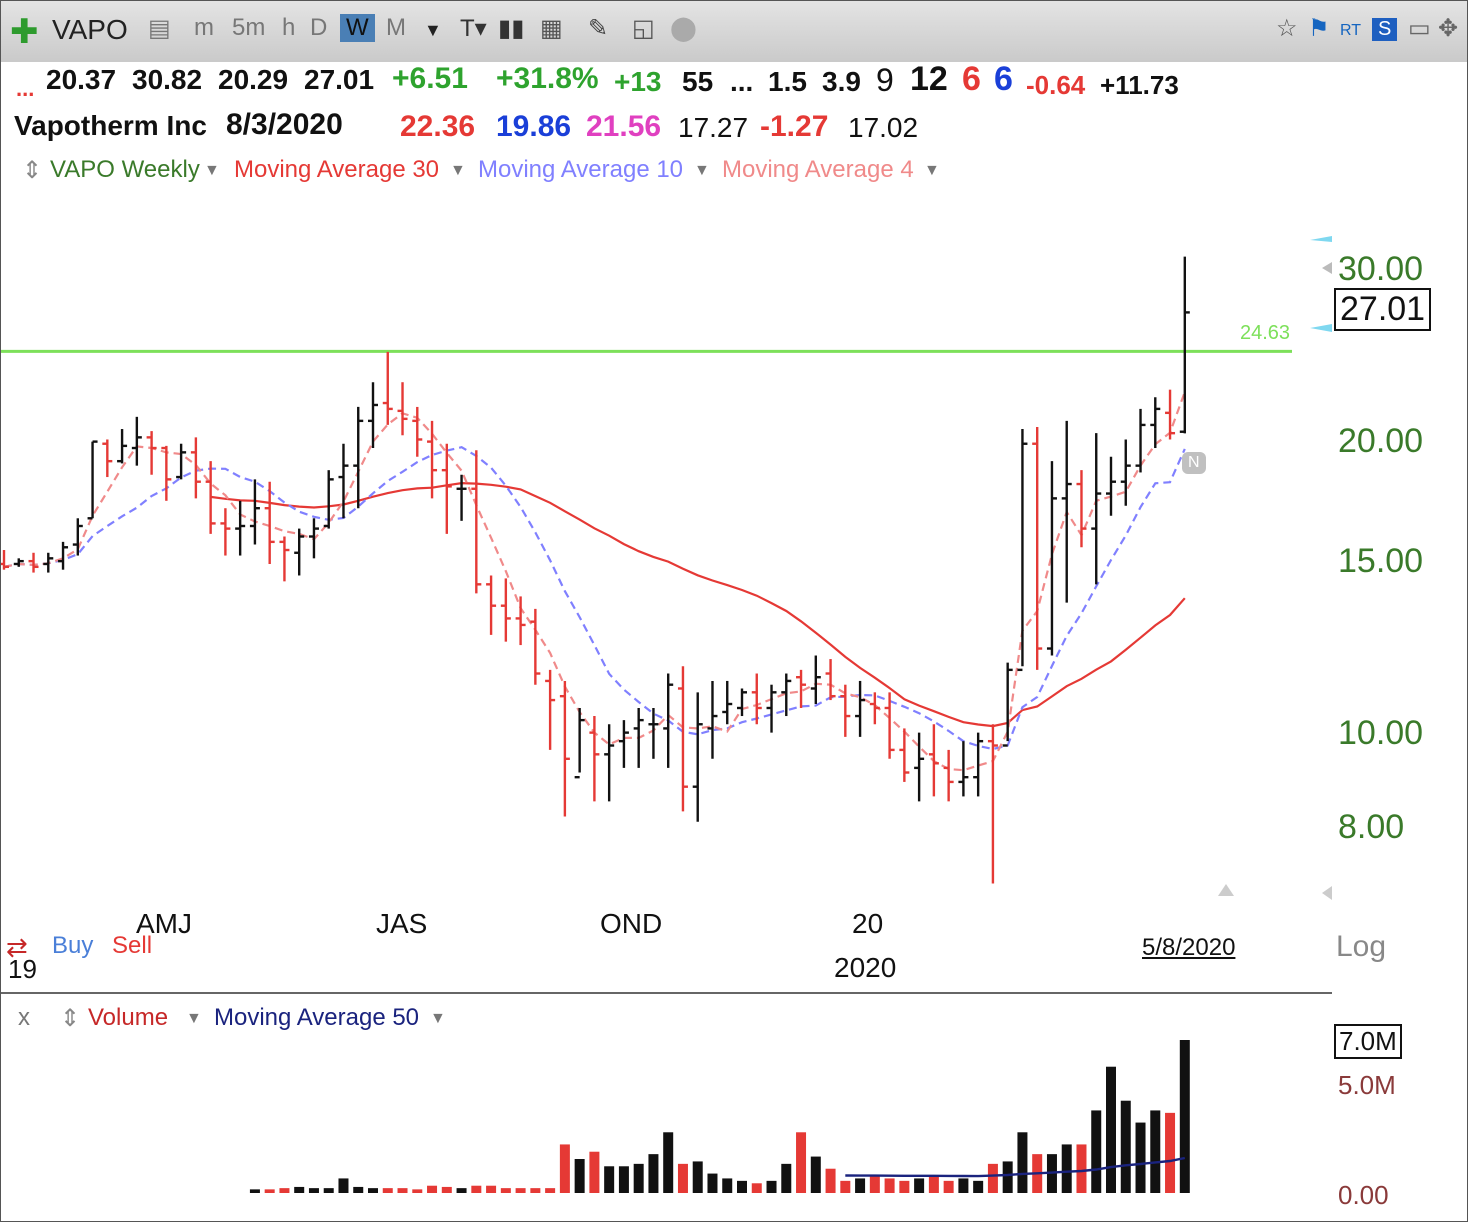 This screenshot has height=1222, width=1468. Describe the element at coordinates (971, 79) in the screenshot. I see `stat-v7: 6` at that location.